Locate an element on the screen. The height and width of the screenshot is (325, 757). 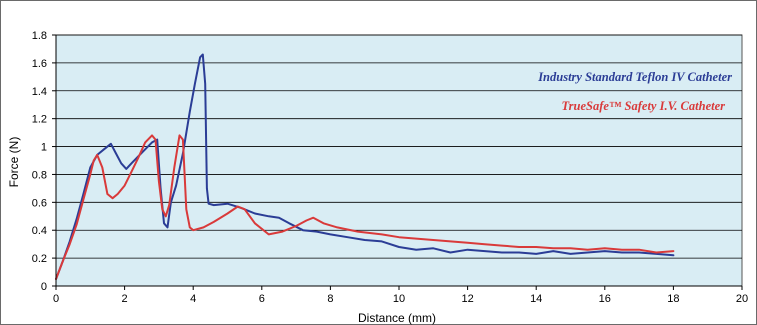
legend-teflon-catheter: Industry Standard Teflon IV Catheter is located at coordinates (634, 77).